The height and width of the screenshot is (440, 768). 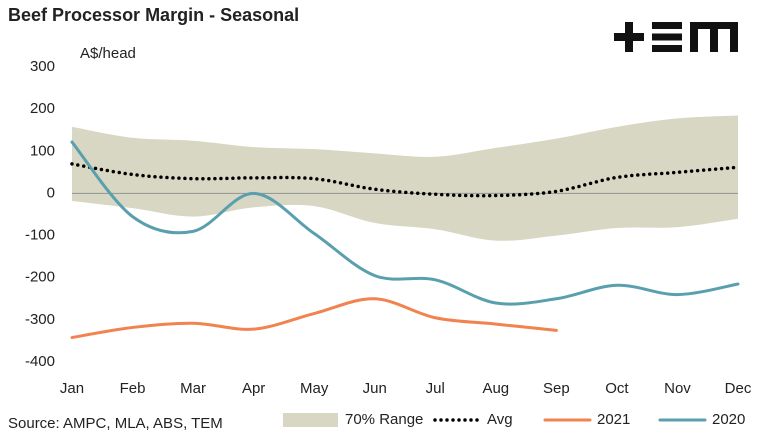 I want to click on y-tick-label: 100, so click(x=42, y=150).